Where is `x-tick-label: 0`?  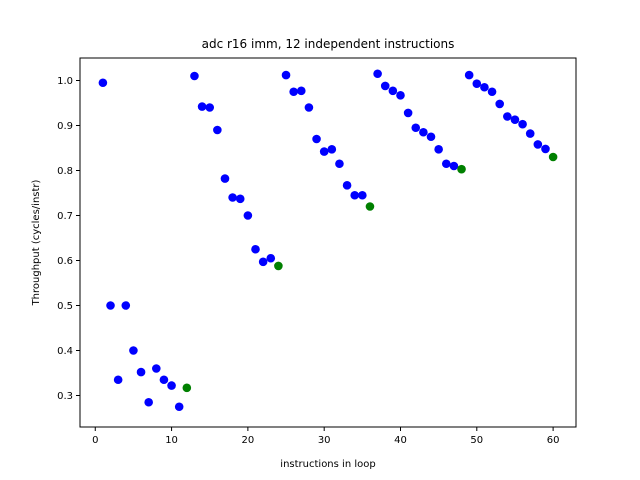
x-tick-label: 0 is located at coordinates (95, 440).